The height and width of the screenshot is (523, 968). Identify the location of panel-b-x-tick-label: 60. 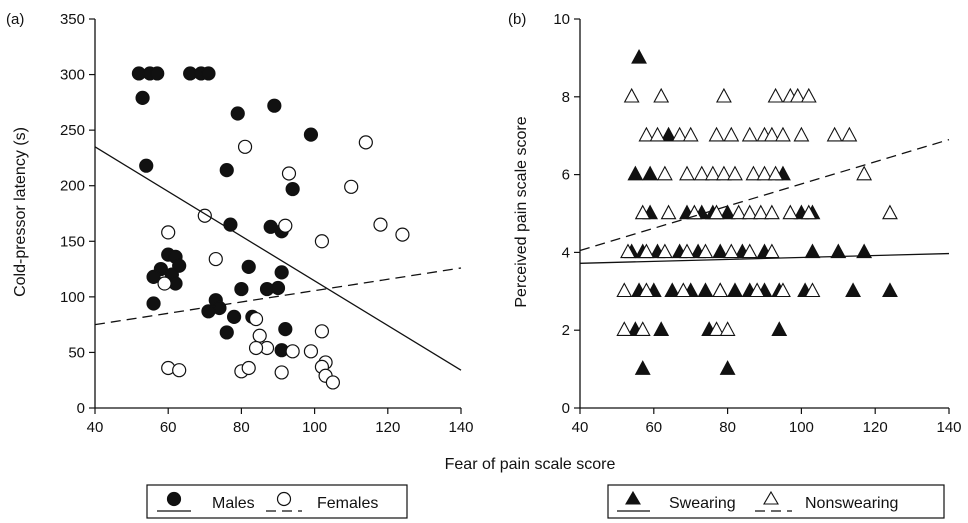
(653, 427).